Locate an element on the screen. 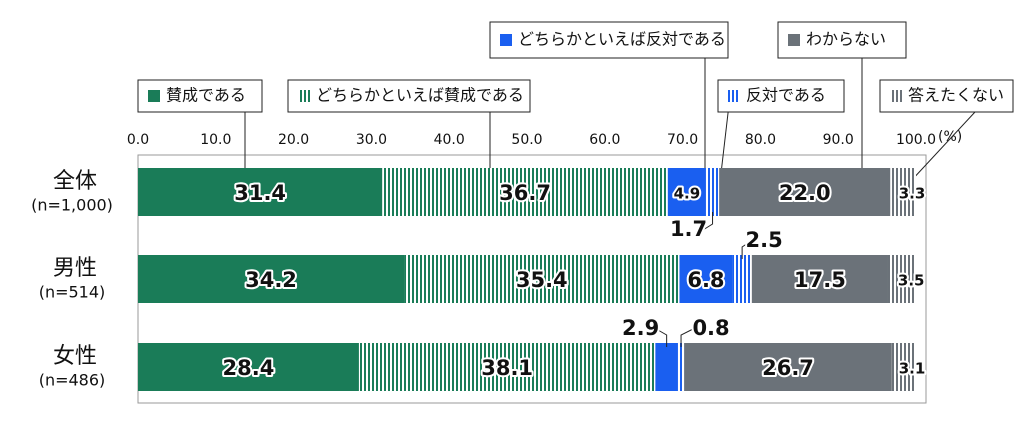 The width and height of the screenshot is (1024, 429). x-tick-label: 30.0 is located at coordinates (371, 140).